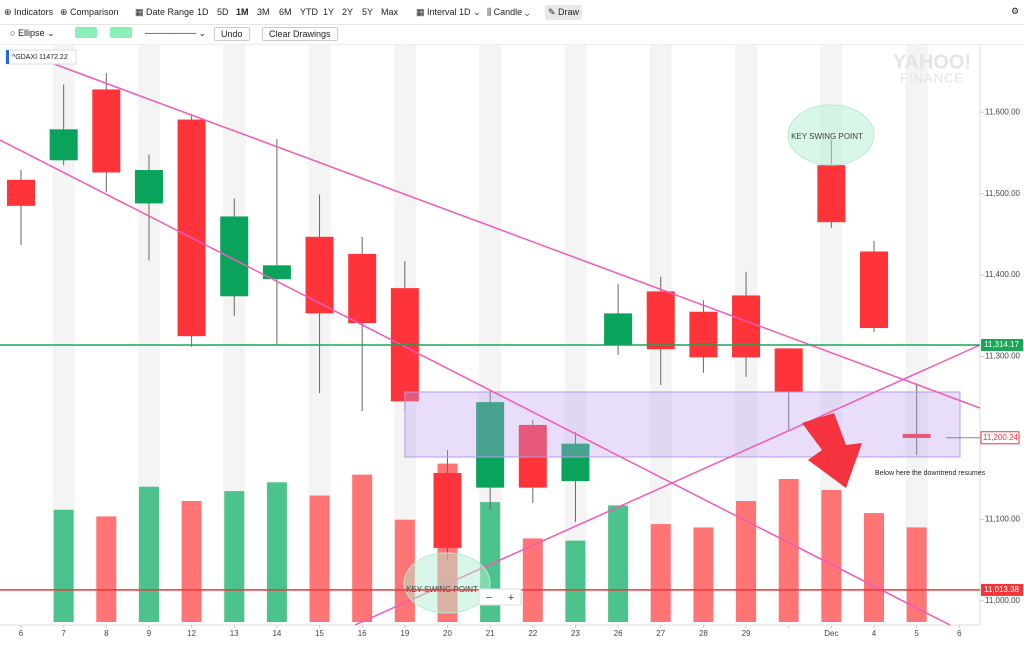 This screenshot has height=646, width=1024. Describe the element at coordinates (106, 633) in the screenshot. I see `x-tick-label: 8` at that location.